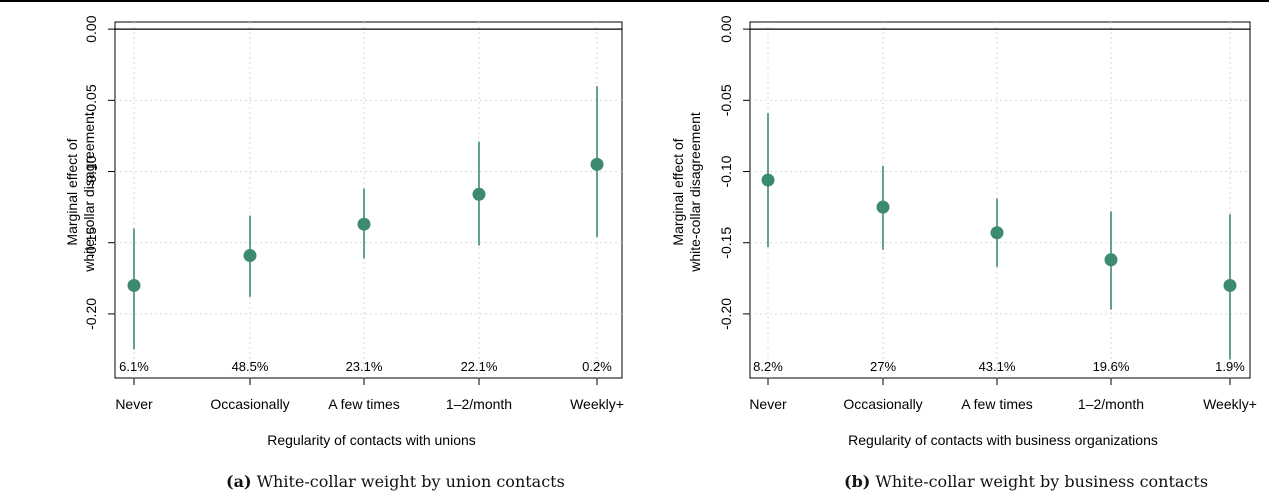 The height and width of the screenshot is (504, 1269). Describe the element at coordinates (1230, 366) in the screenshot. I see `share-label: 1.9%` at that location.